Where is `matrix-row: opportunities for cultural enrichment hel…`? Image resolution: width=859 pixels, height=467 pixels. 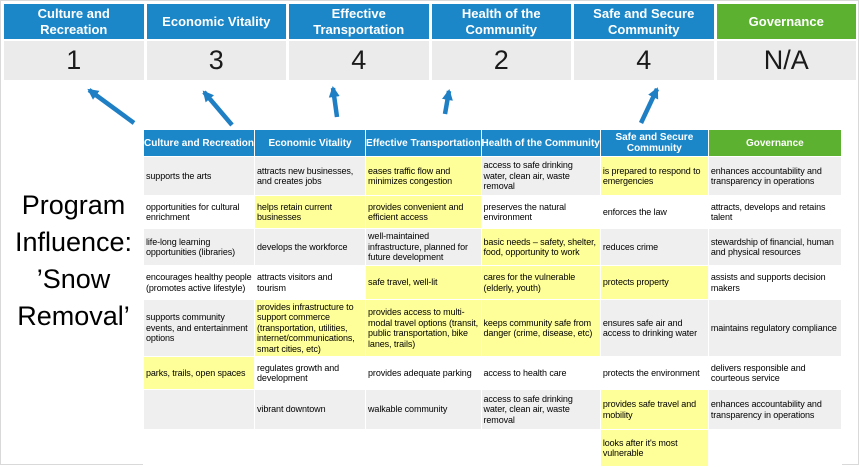
matrix-row: opportunities for cultural enrichment hel… is located at coordinates (492, 212).